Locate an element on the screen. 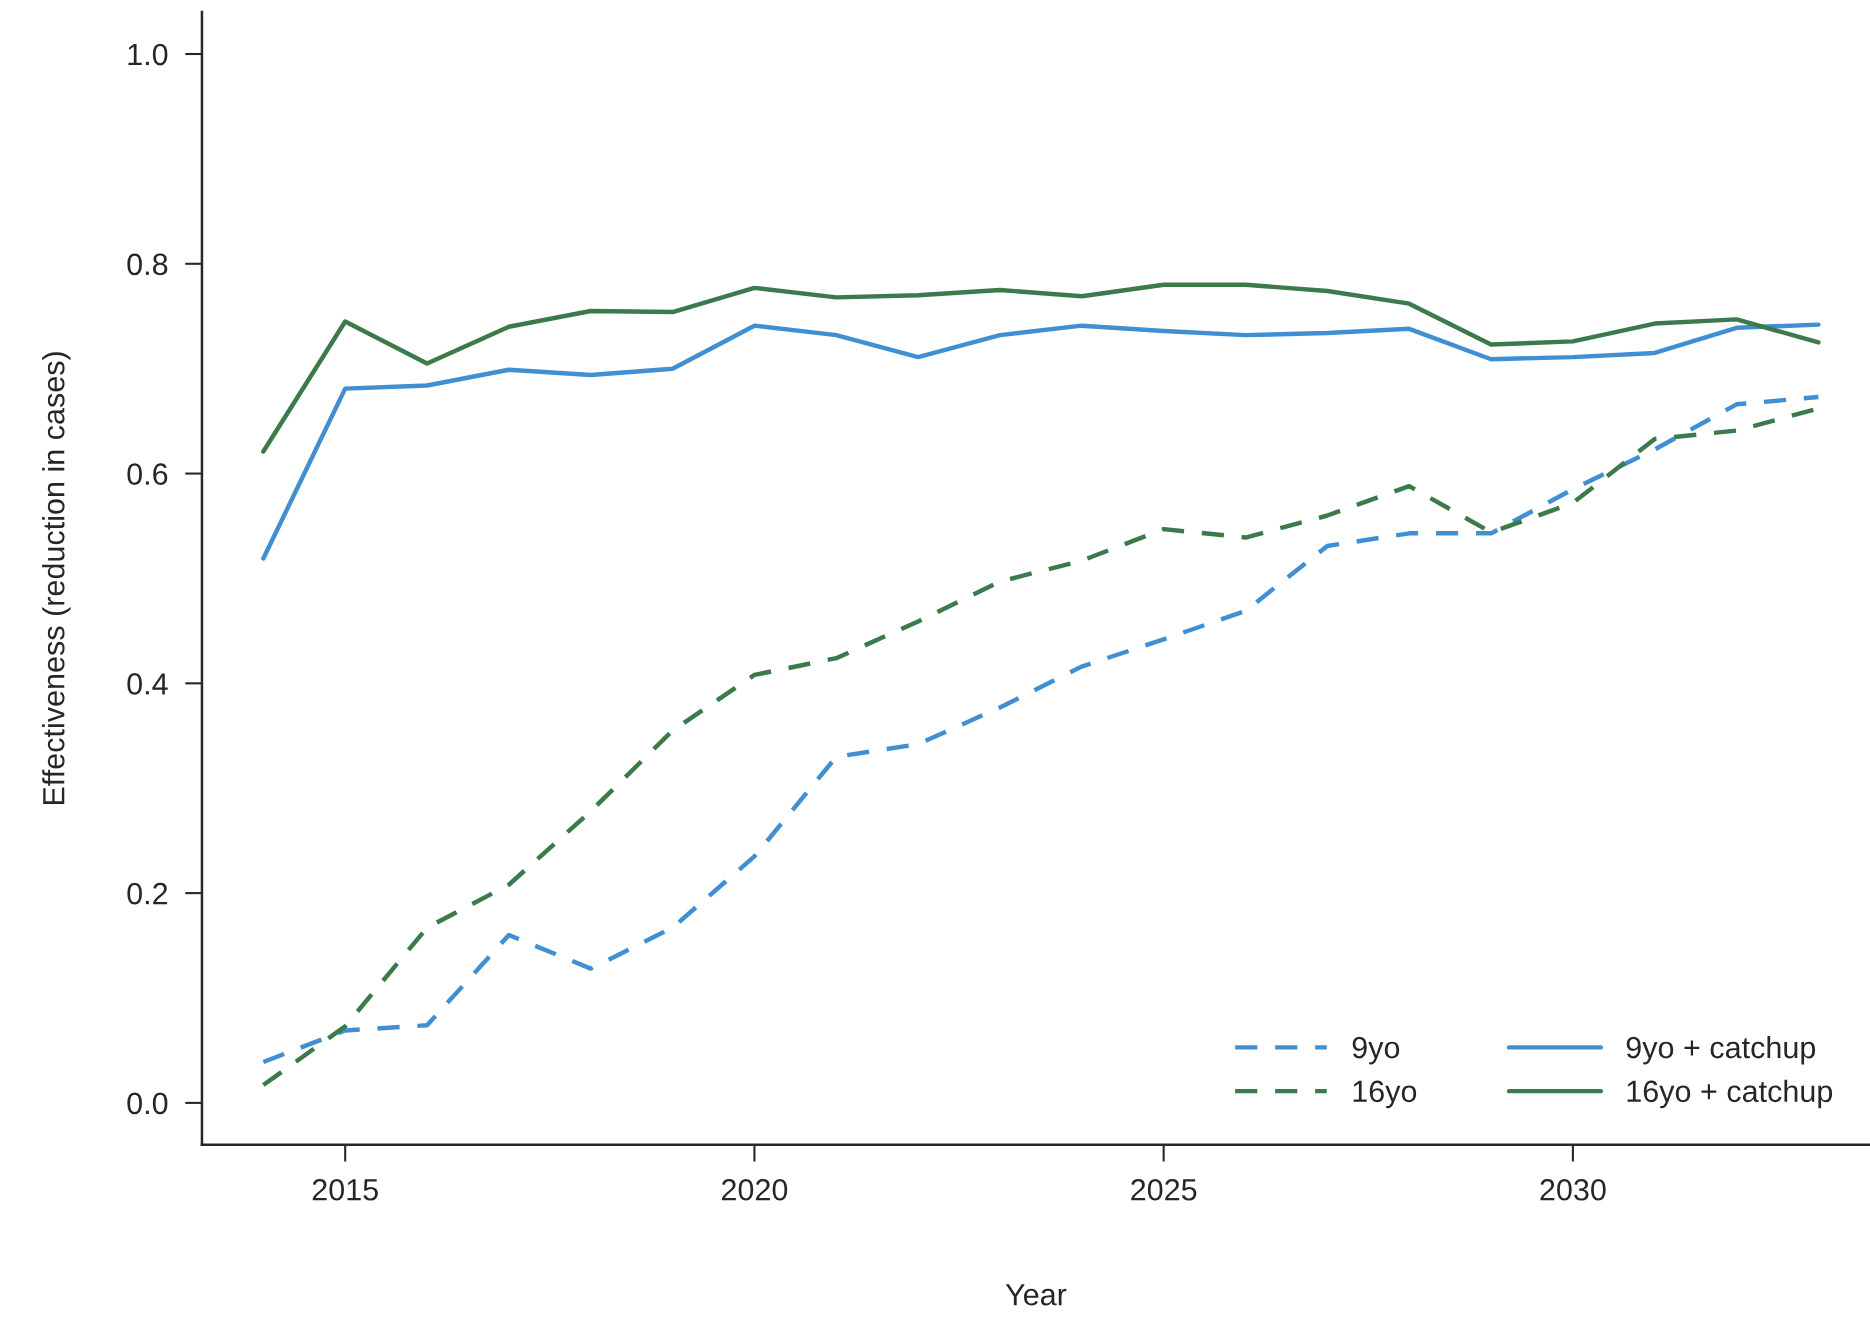 Image resolution: width=1870 pixels, height=1339 pixels. legend-label: 9yo is located at coordinates (1376, 1050).